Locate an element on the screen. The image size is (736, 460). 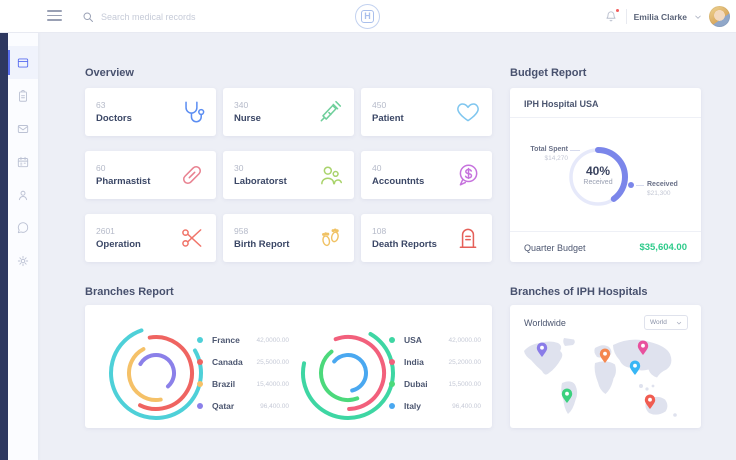
user-name: Emilia Clarke is located at coordinates (660, 16).